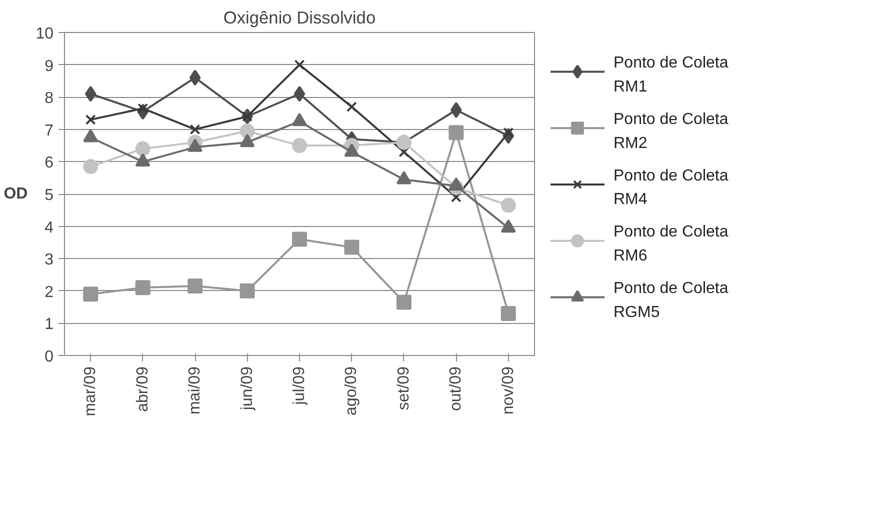 The image size is (876, 530). Describe the element at coordinates (49, 99) in the screenshot. I see `y-tick-label: 8` at that location.